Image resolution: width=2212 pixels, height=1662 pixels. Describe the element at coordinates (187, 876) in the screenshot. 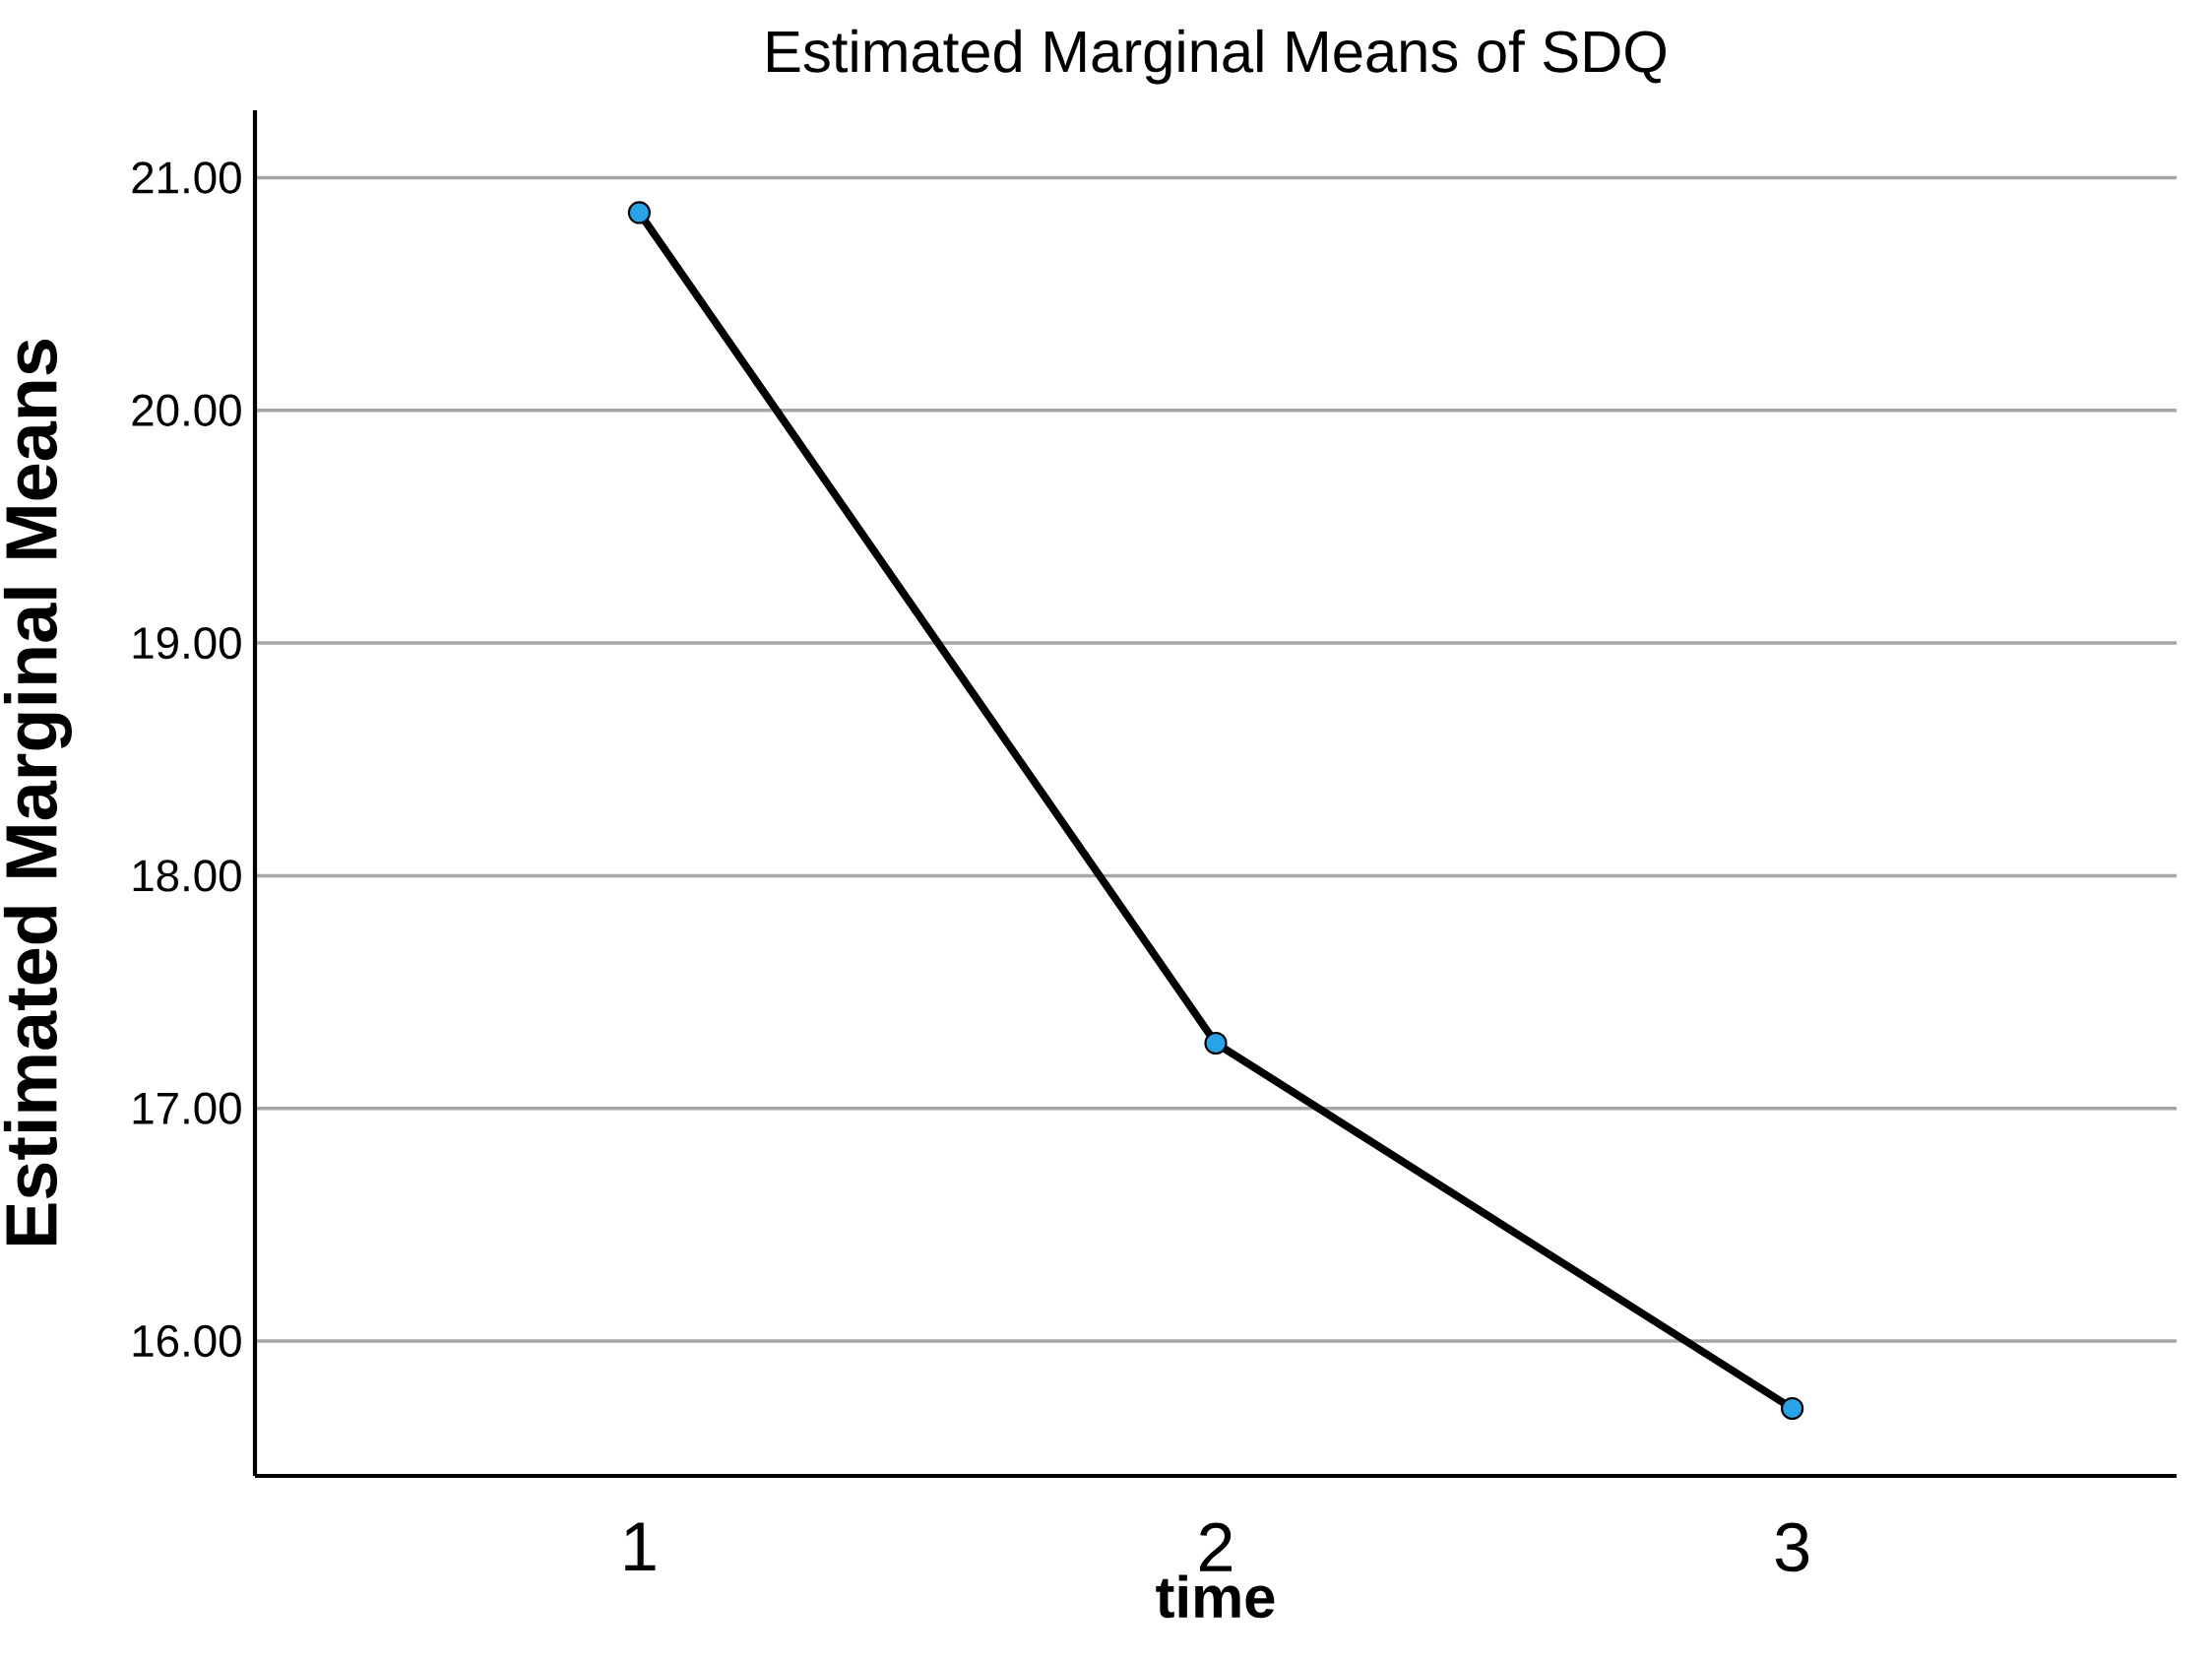

I see `y-tick-label: 18.00` at that location.